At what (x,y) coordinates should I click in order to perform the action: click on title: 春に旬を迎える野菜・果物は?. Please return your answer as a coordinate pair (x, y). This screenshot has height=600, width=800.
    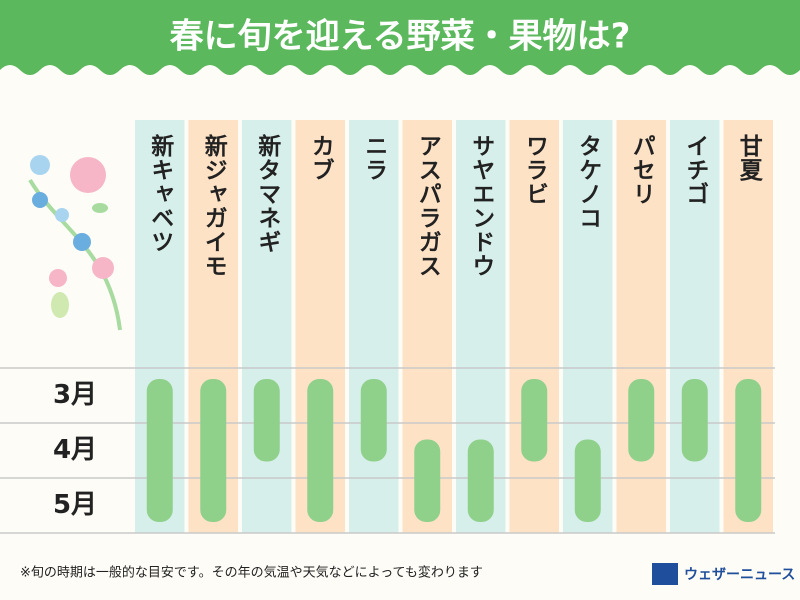
    Looking at the image, I should click on (400, 37).